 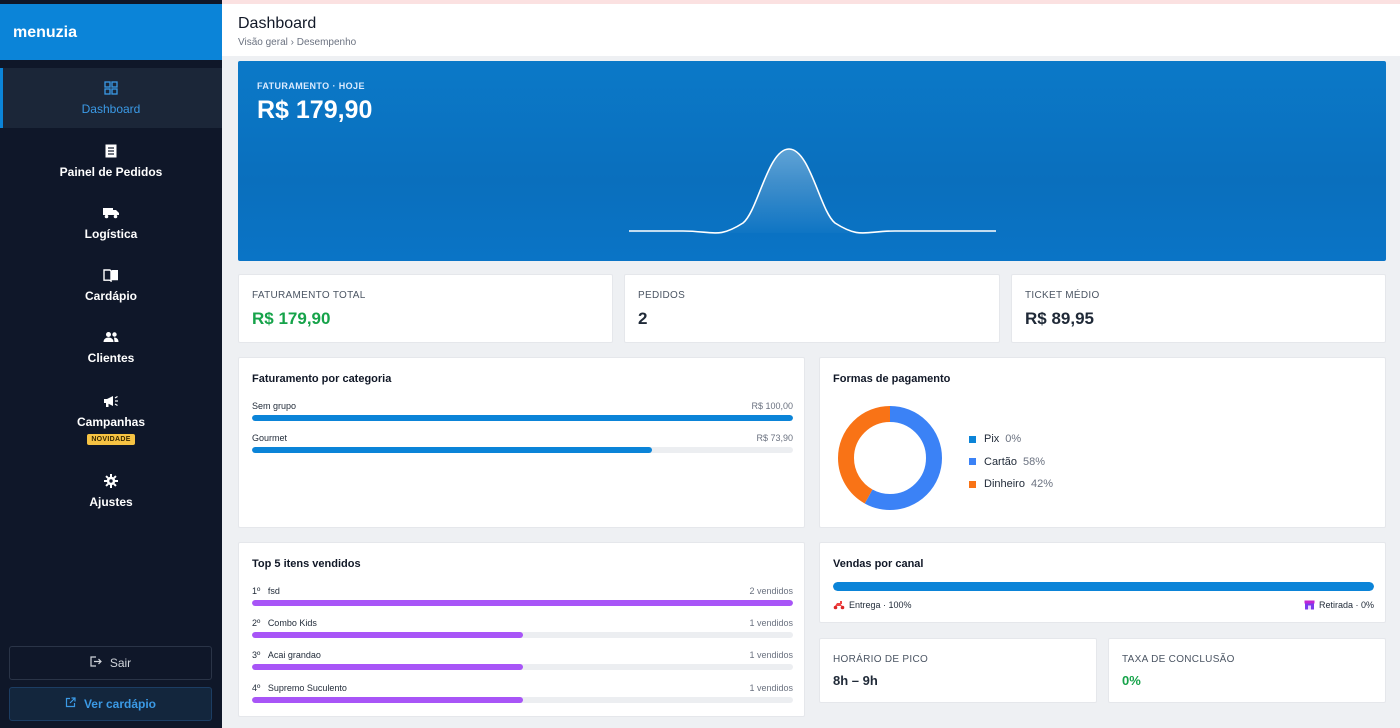 What do you see at coordinates (812, 191) in the screenshot?
I see `revenue-sparkline` at bounding box center [812, 191].